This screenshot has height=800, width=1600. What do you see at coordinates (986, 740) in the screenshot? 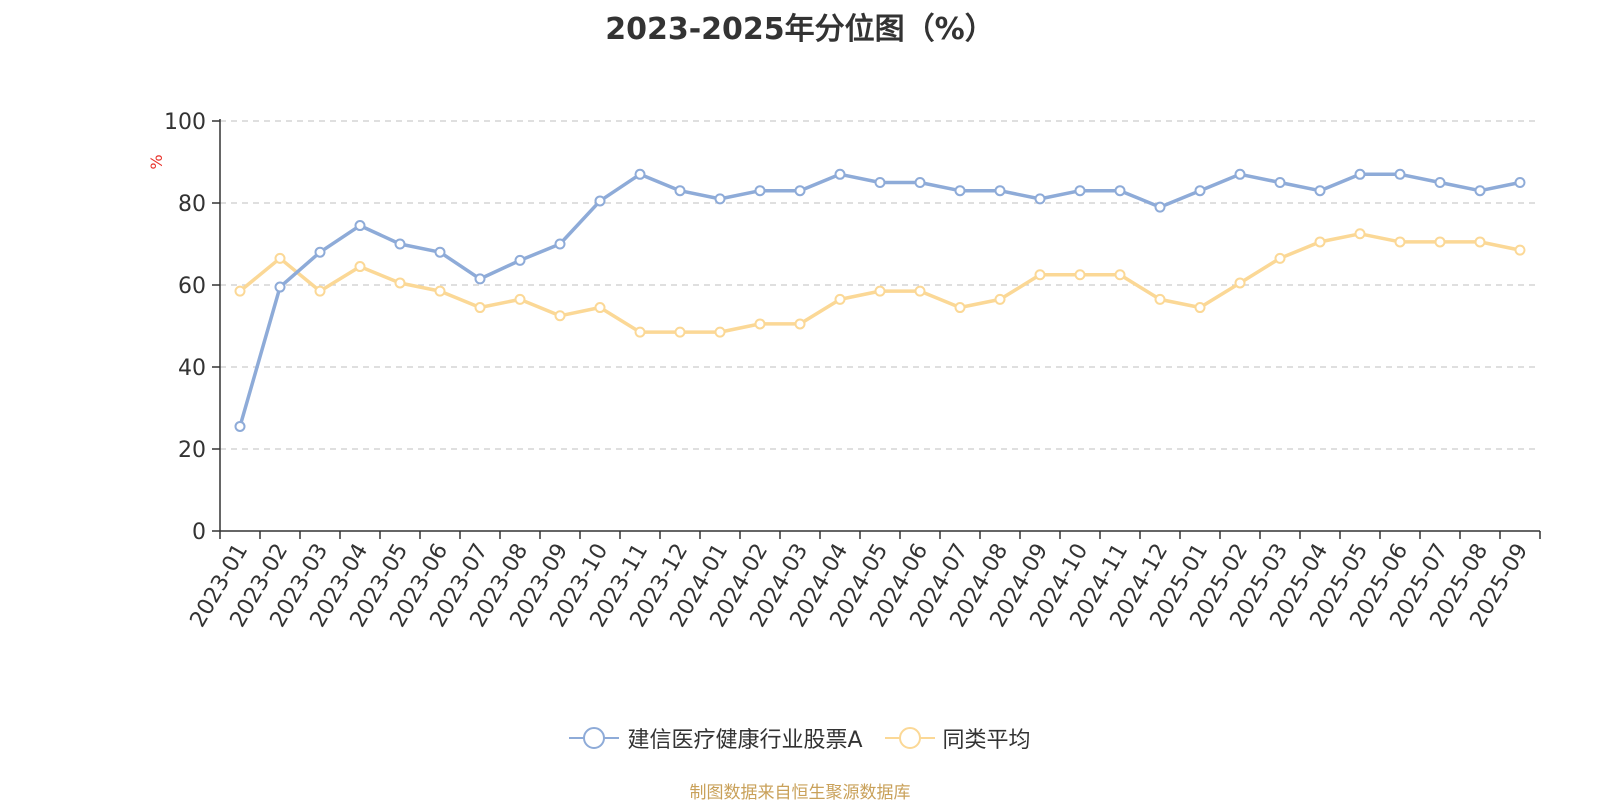
I see `legend-label-average: 同类平均` at bounding box center [986, 740].